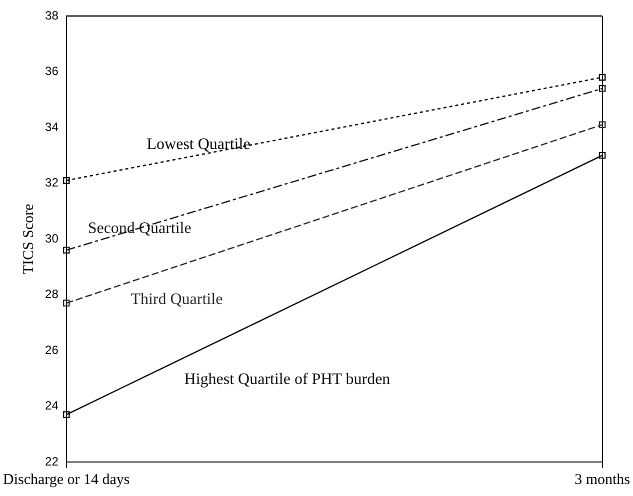 The height and width of the screenshot is (496, 633). Describe the element at coordinates (176, 299) in the screenshot. I see `series-label: Third Quartile` at that location.